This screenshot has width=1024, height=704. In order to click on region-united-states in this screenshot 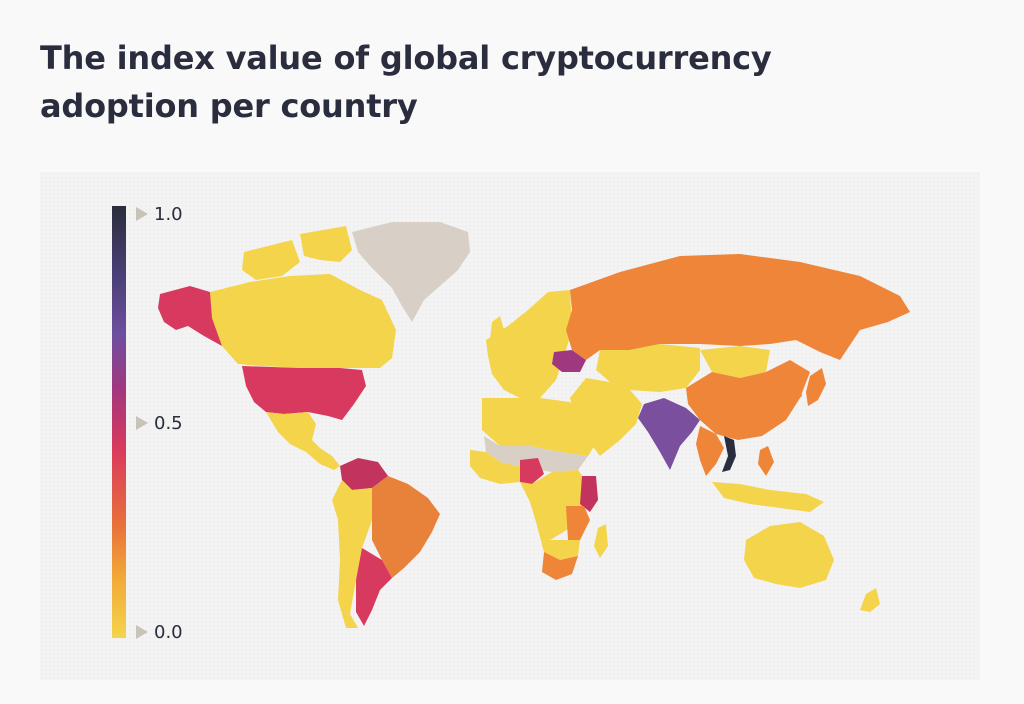, I will do `click(304, 393)`.